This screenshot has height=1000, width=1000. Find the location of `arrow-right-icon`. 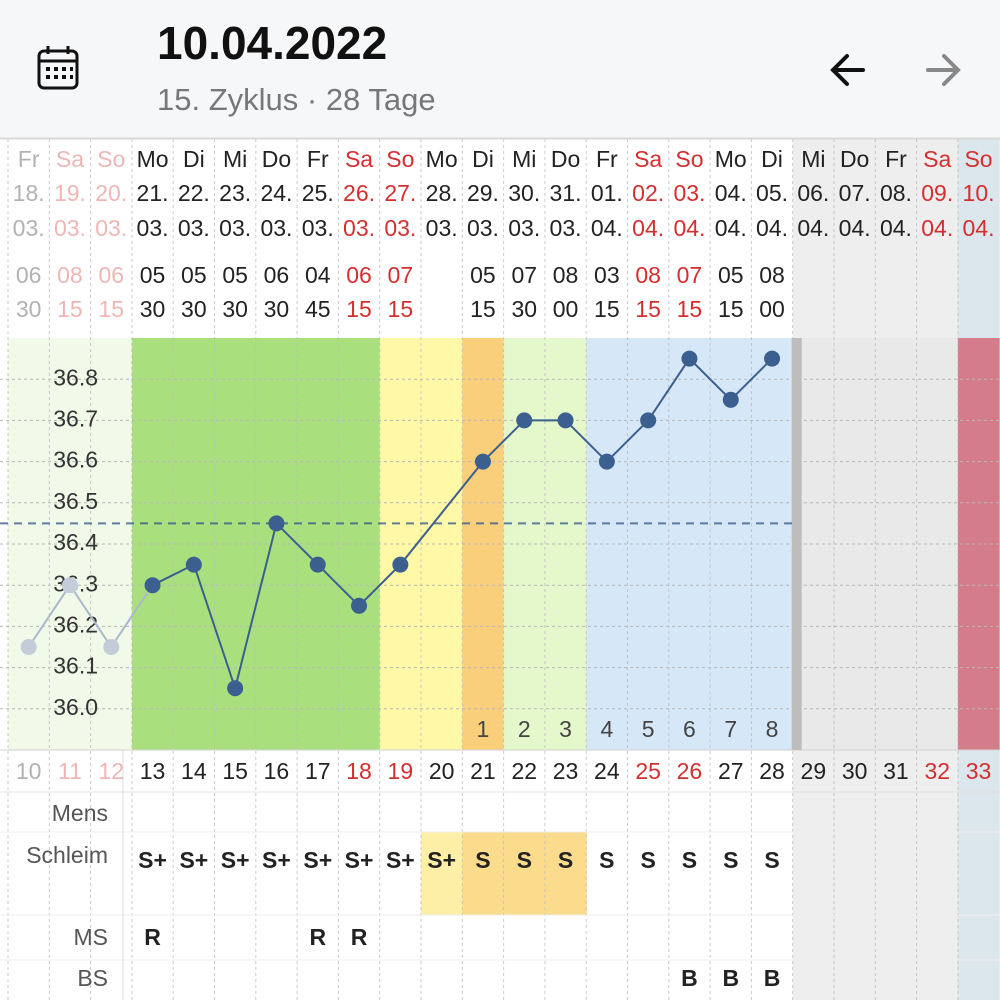

arrow-right-icon is located at coordinates (943, 70).